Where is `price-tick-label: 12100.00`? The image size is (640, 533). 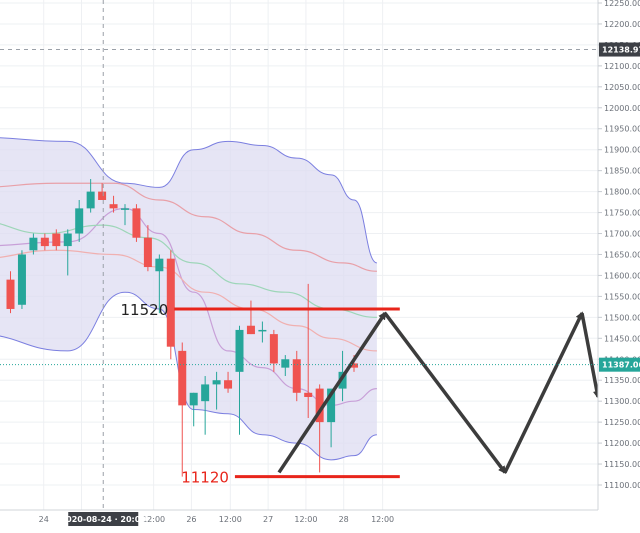 price-tick-label: 12100.00 is located at coordinates (622, 66).